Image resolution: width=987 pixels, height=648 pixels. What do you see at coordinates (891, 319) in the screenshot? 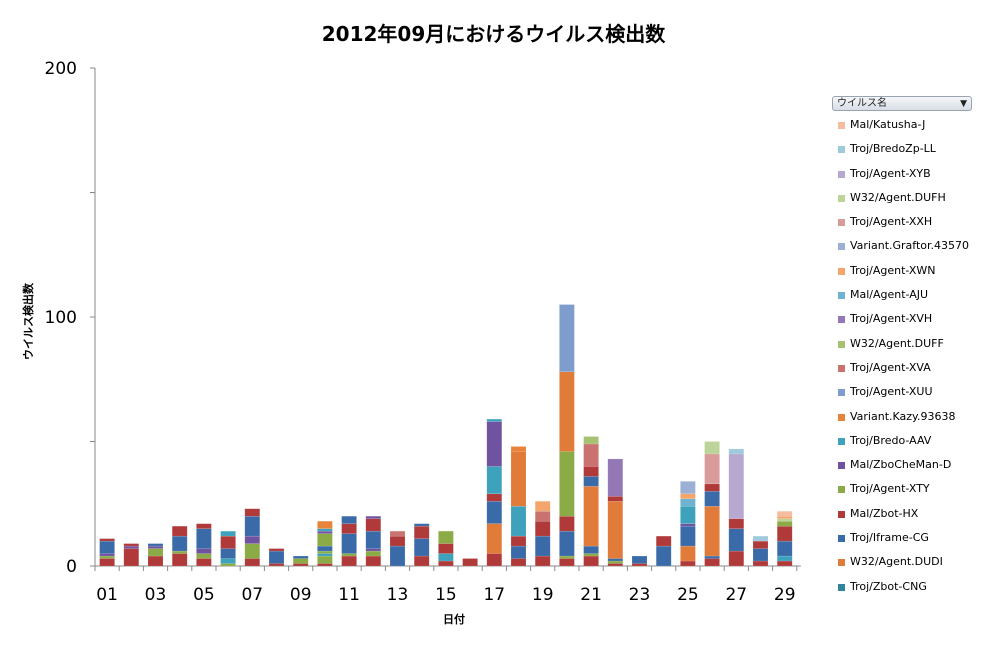
I see `legend-label: Troj/Agent-XVH` at bounding box center [891, 319].